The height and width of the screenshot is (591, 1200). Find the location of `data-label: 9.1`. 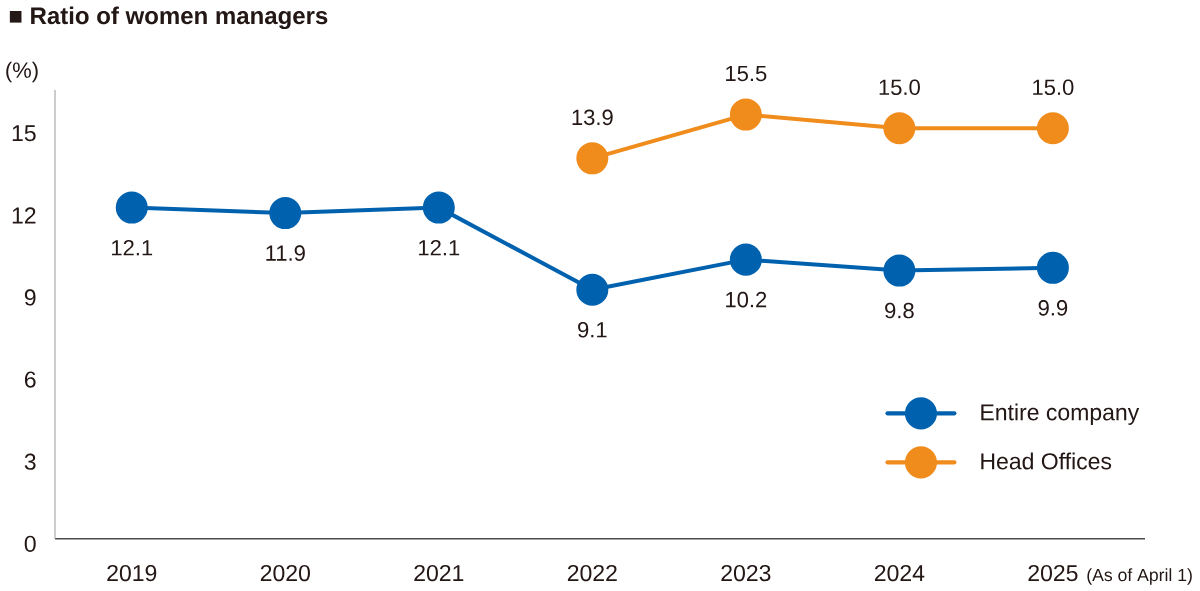

data-label: 9.1 is located at coordinates (592, 329).